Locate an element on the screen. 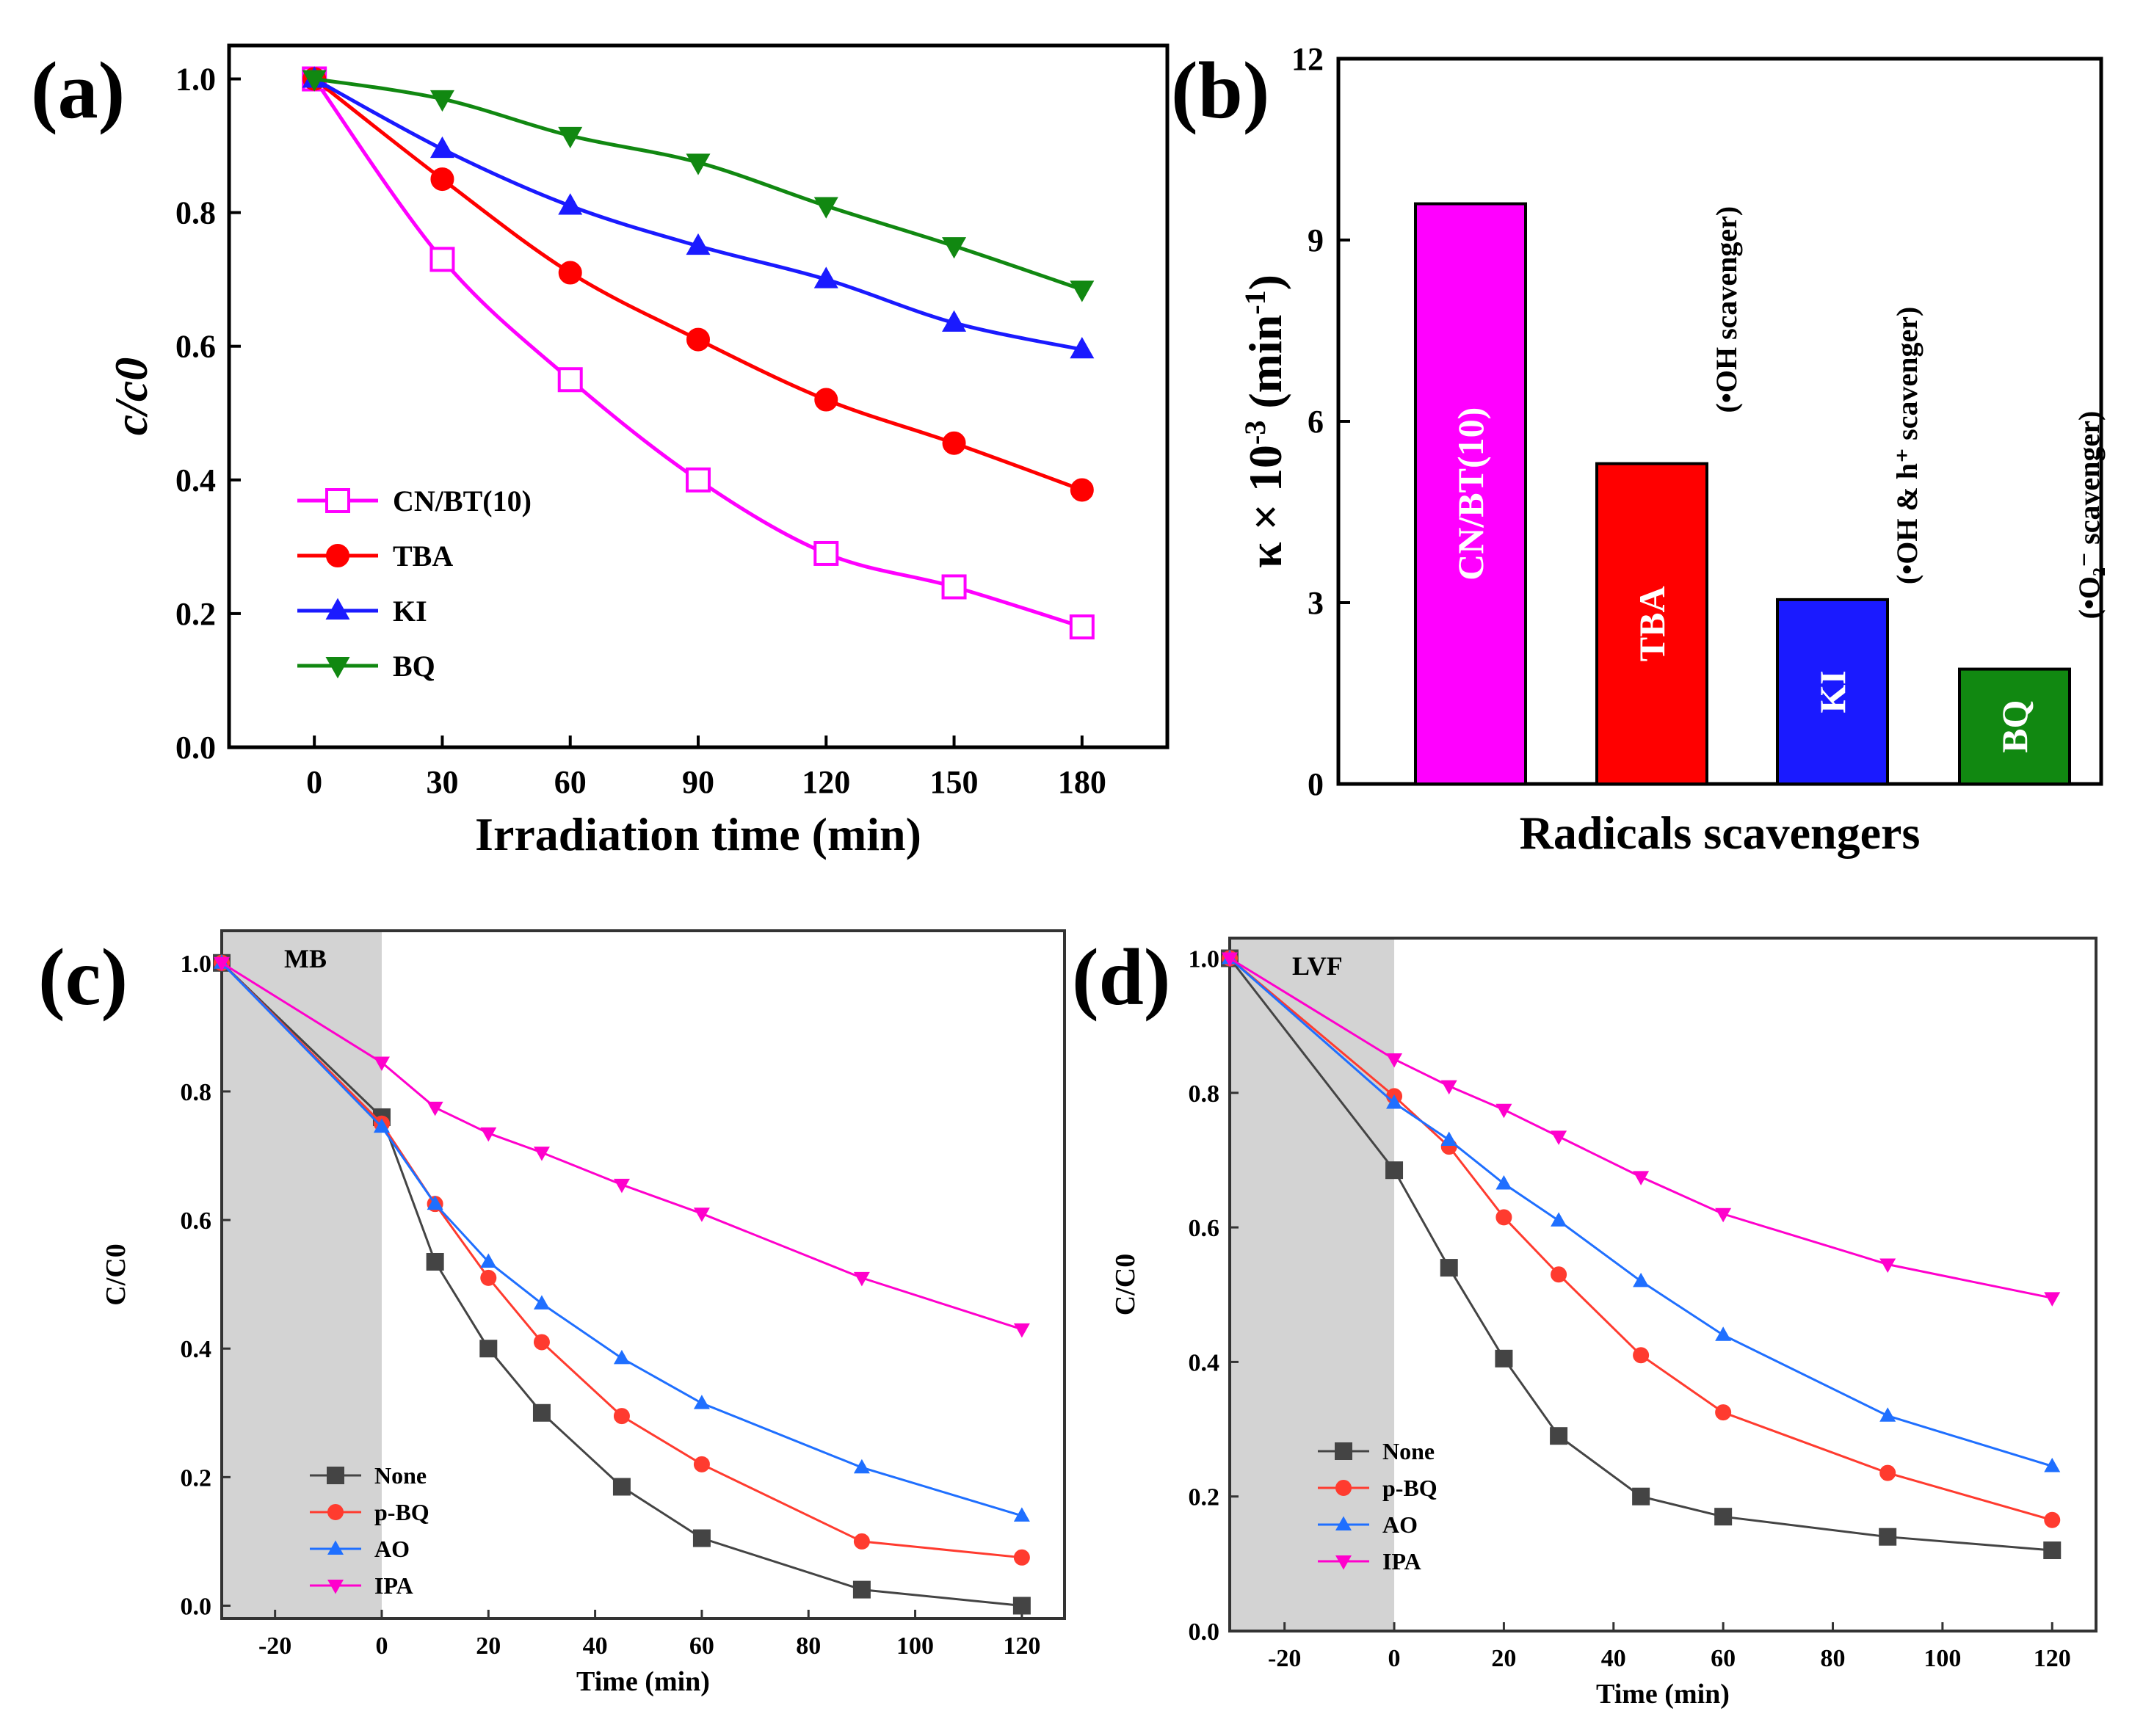 The width and height of the screenshot is (2132, 1736). legend-label: TBA is located at coordinates (423, 556).